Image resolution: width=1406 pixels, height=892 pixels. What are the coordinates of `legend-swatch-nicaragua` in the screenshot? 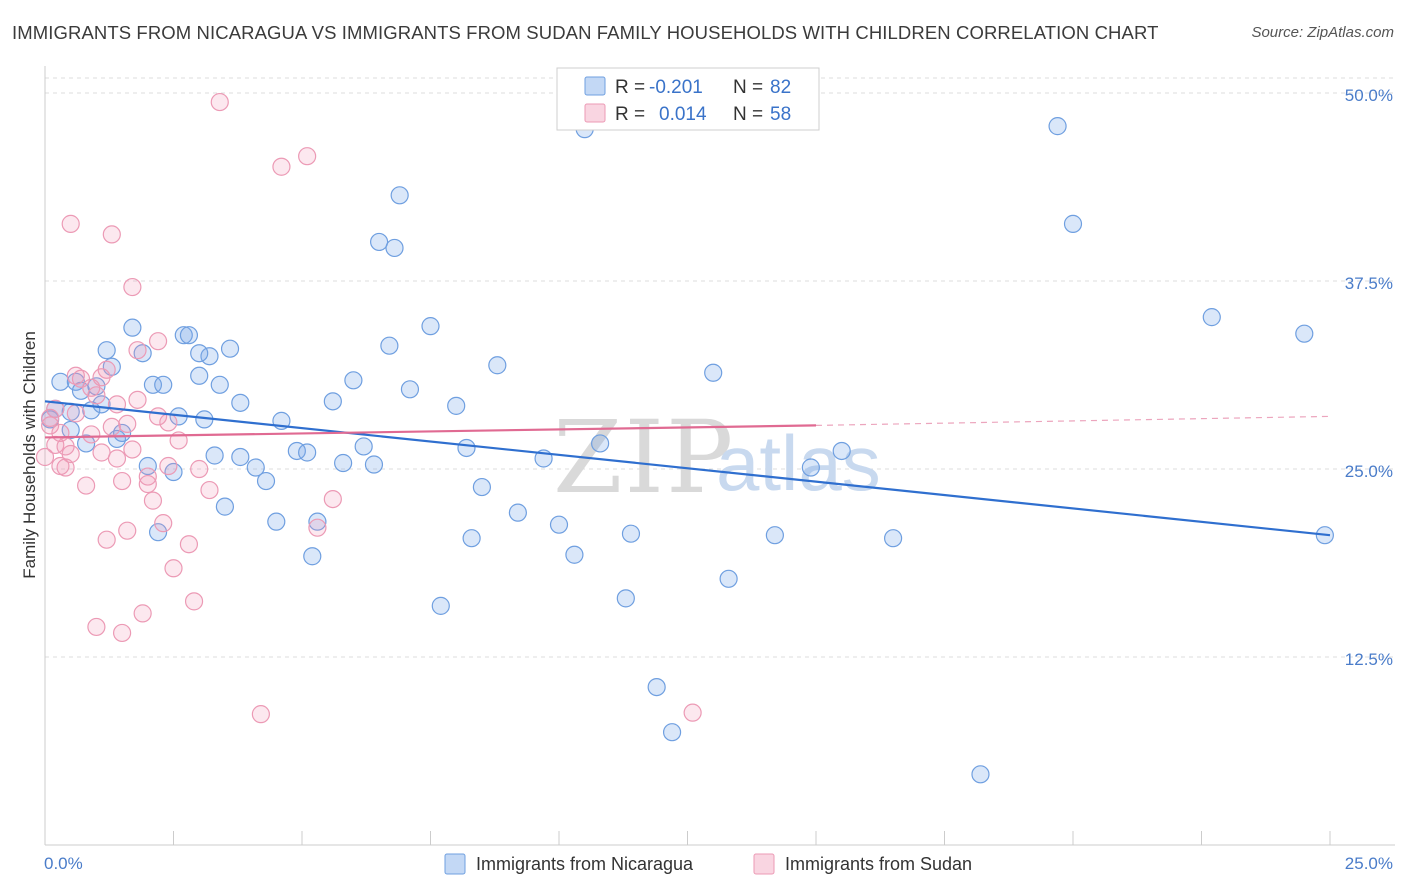 It's located at (595, 86).